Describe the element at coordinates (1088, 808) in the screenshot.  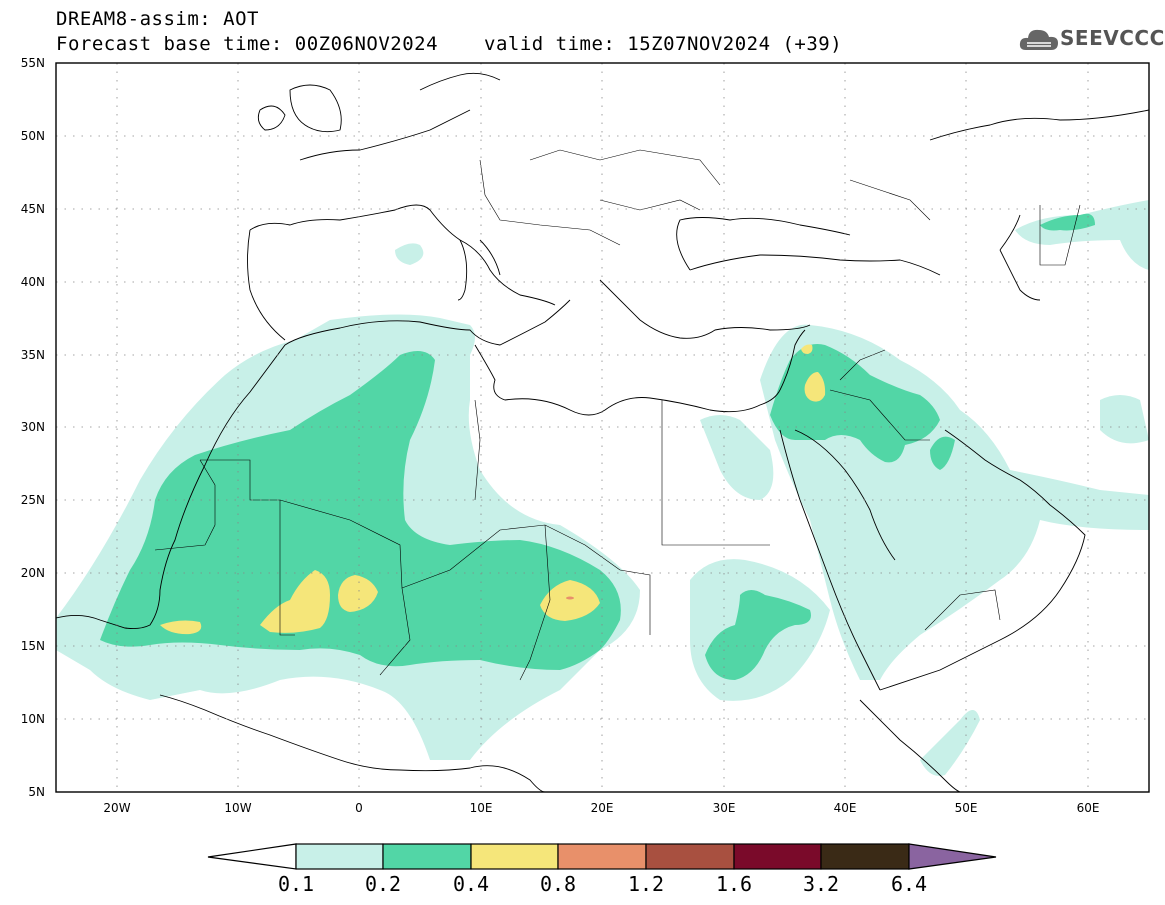
I see `lon-label: 60E` at that location.